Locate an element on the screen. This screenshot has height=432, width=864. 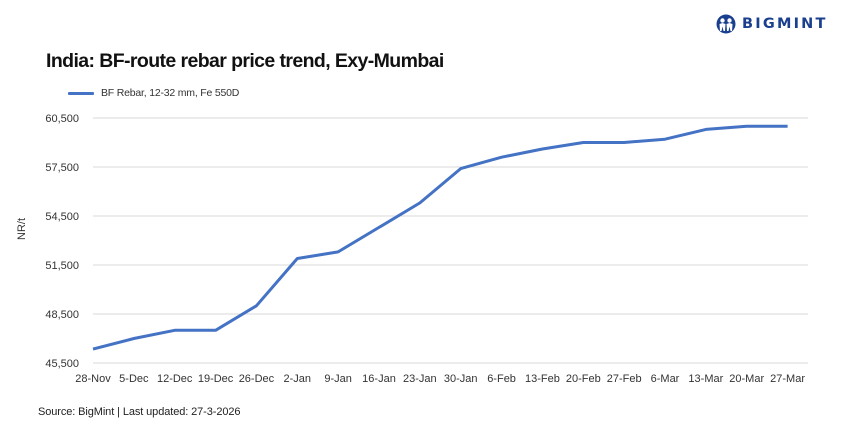
x-tick-label: 16-Jan is located at coordinates (379, 379).